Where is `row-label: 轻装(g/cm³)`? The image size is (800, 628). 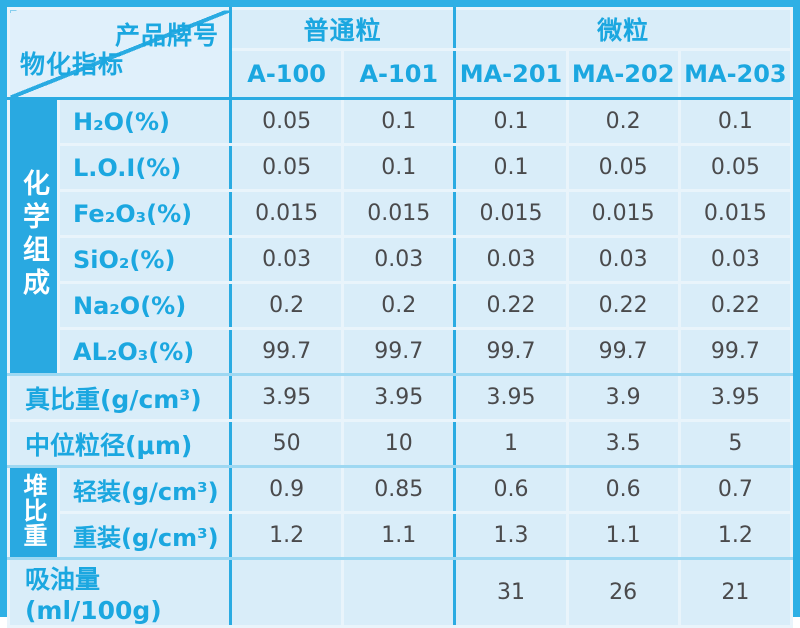 row-label: 轻装(g/cm³) is located at coordinates (144, 489).